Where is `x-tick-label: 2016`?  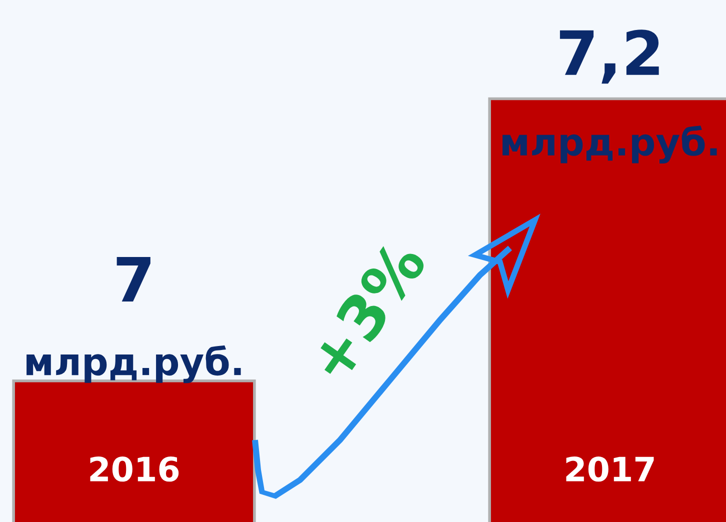 x-tick-label: 2016 is located at coordinates (134, 469).